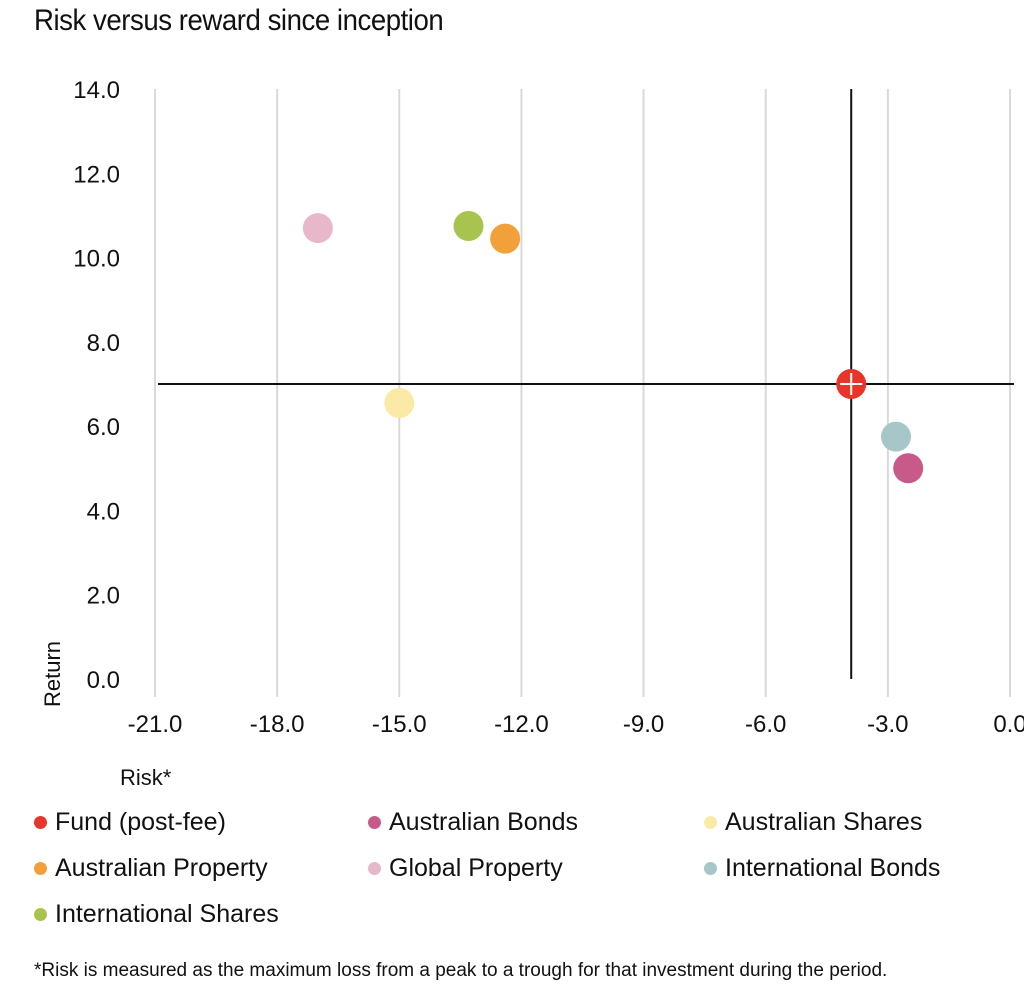 This screenshot has width=1024, height=1006. I want to click on y-tick-label: 14.0, so click(96, 90).